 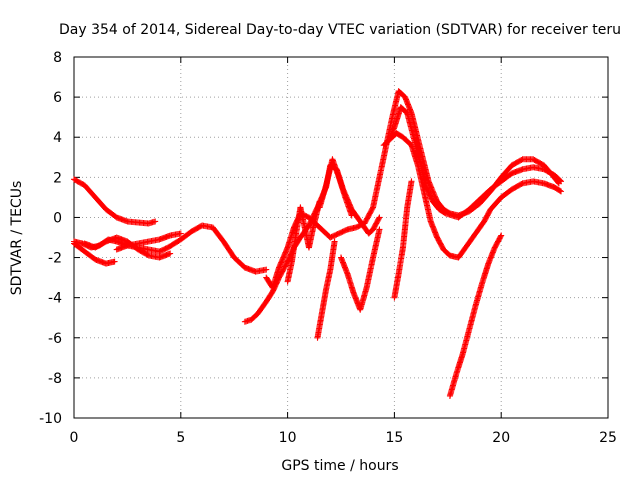 What do you see at coordinates (55, 339) in the screenshot?
I see `y-tick-label: -6` at bounding box center [55, 339].